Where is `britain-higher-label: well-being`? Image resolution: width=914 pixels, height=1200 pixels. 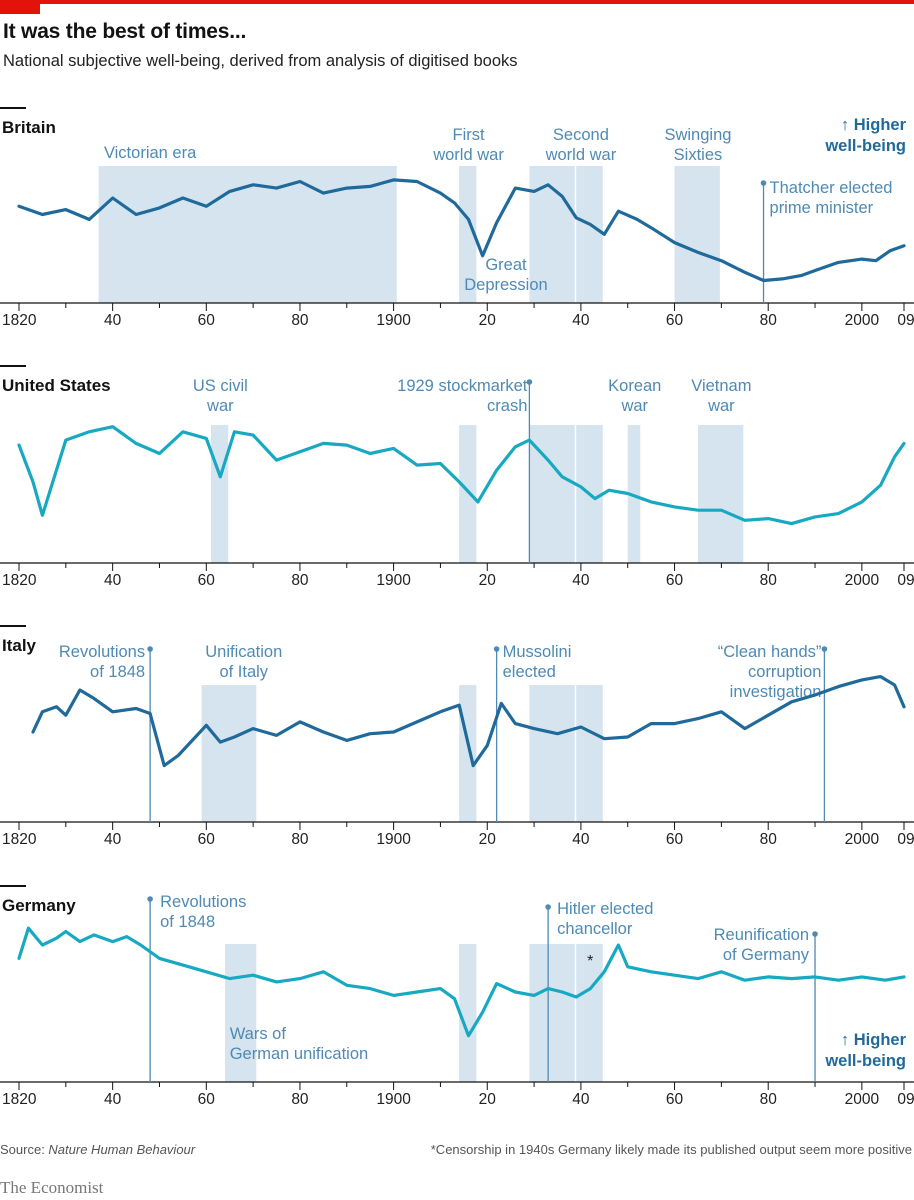
britain-higher-label: well-being is located at coordinates (865, 146).